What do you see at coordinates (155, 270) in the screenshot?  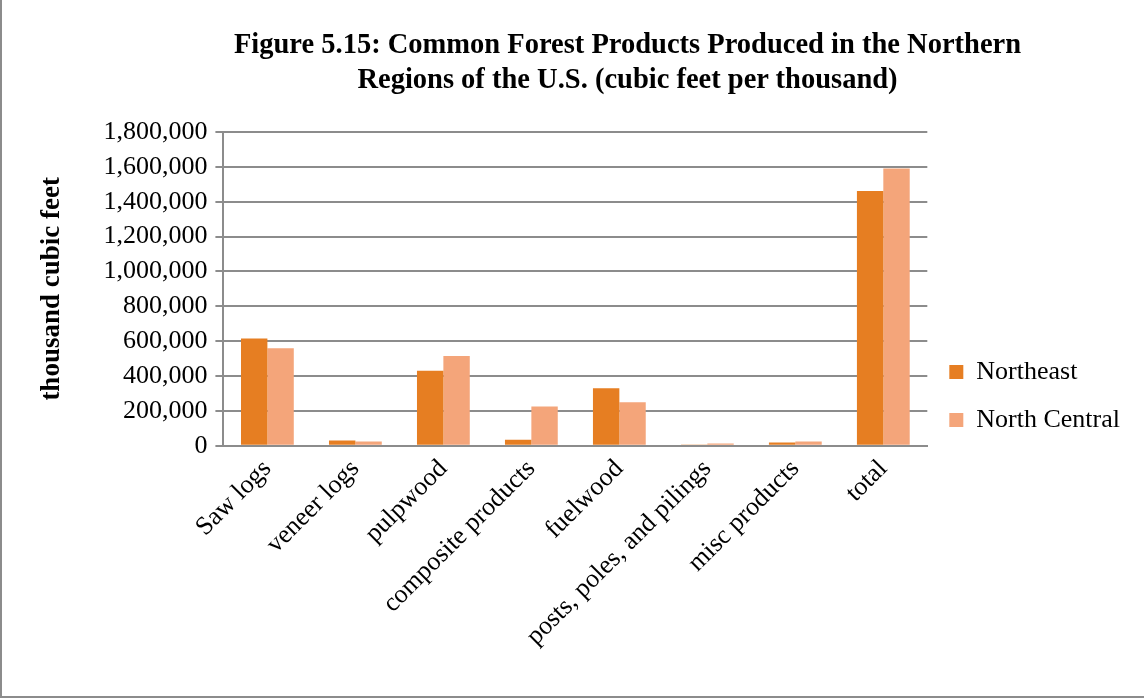 I see `y-tick-label: 1,000,000` at bounding box center [155, 270].